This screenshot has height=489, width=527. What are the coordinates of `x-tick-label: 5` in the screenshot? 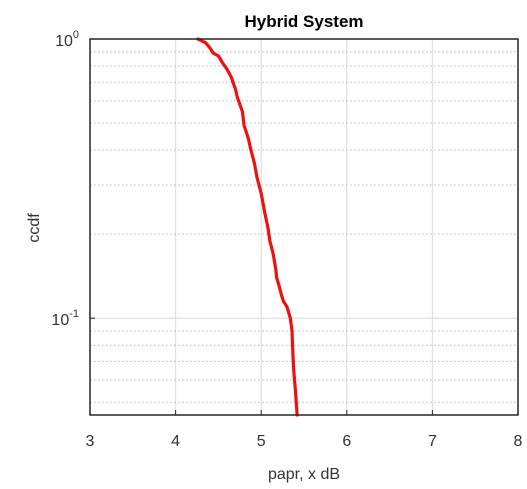 It's located at (261, 441).